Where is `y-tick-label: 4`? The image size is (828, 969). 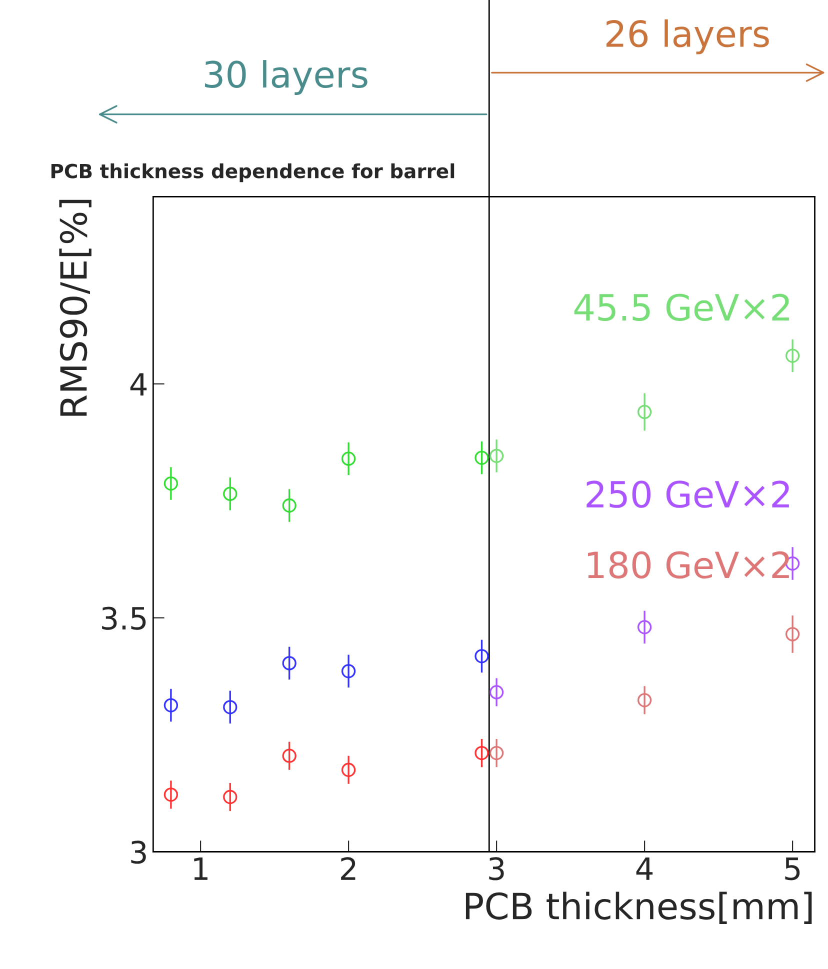
y-tick-label: 4 is located at coordinates (138, 384).